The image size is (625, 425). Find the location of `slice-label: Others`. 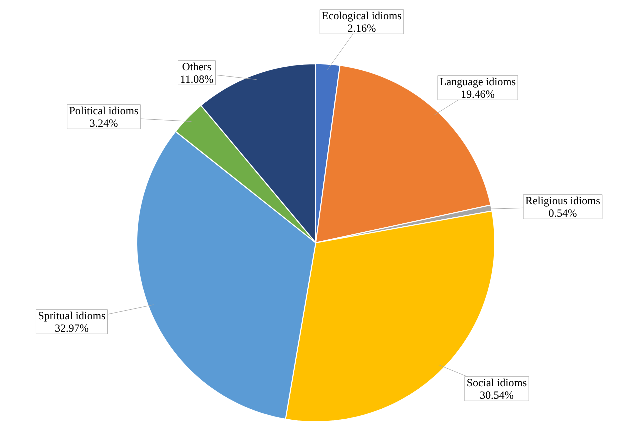

slice-label: Others is located at coordinates (197, 66).